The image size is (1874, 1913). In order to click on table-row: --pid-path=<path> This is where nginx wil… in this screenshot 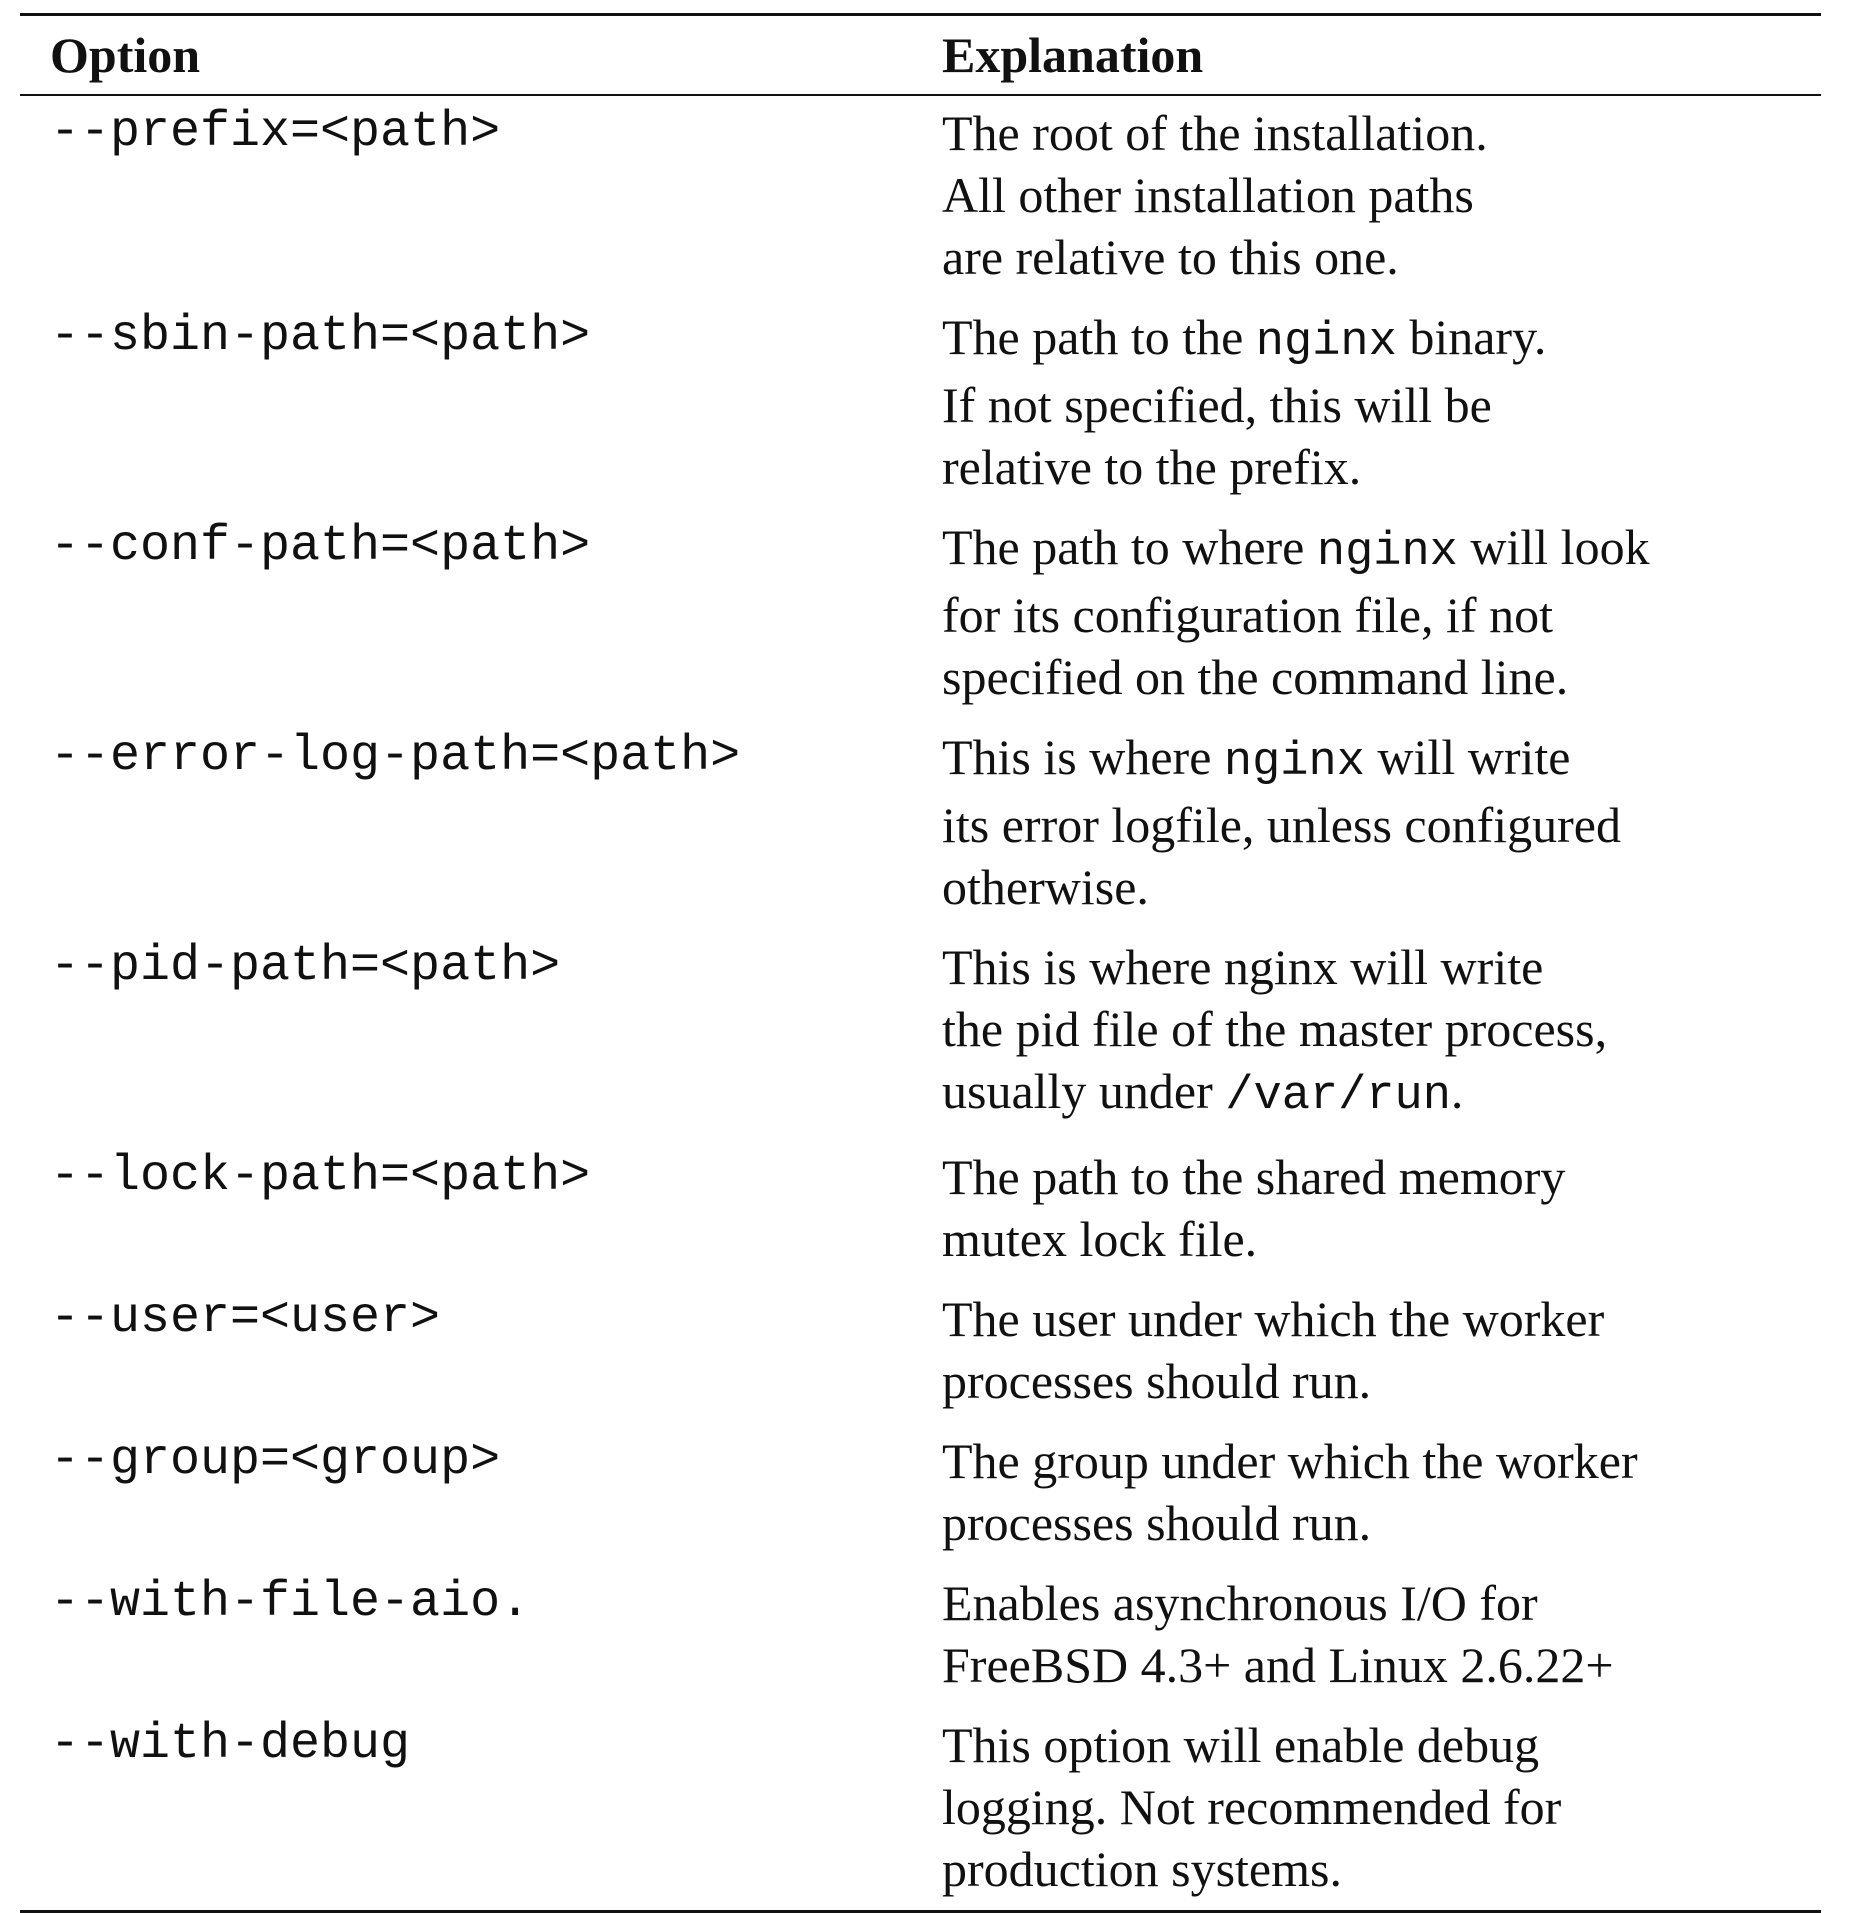, I will do `click(920, 1032)`.